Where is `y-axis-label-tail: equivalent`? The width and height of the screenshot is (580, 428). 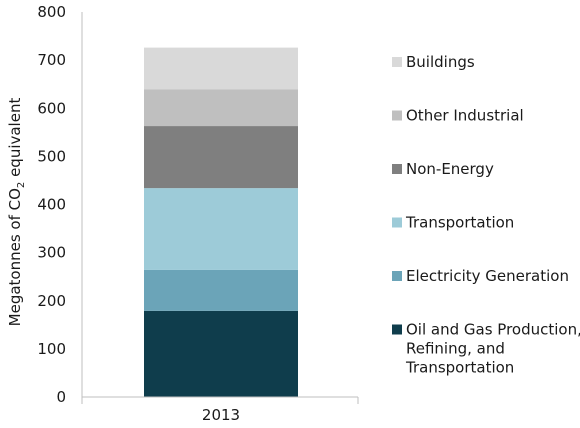
y-axis-label-tail: equivalent is located at coordinates (15, 140).